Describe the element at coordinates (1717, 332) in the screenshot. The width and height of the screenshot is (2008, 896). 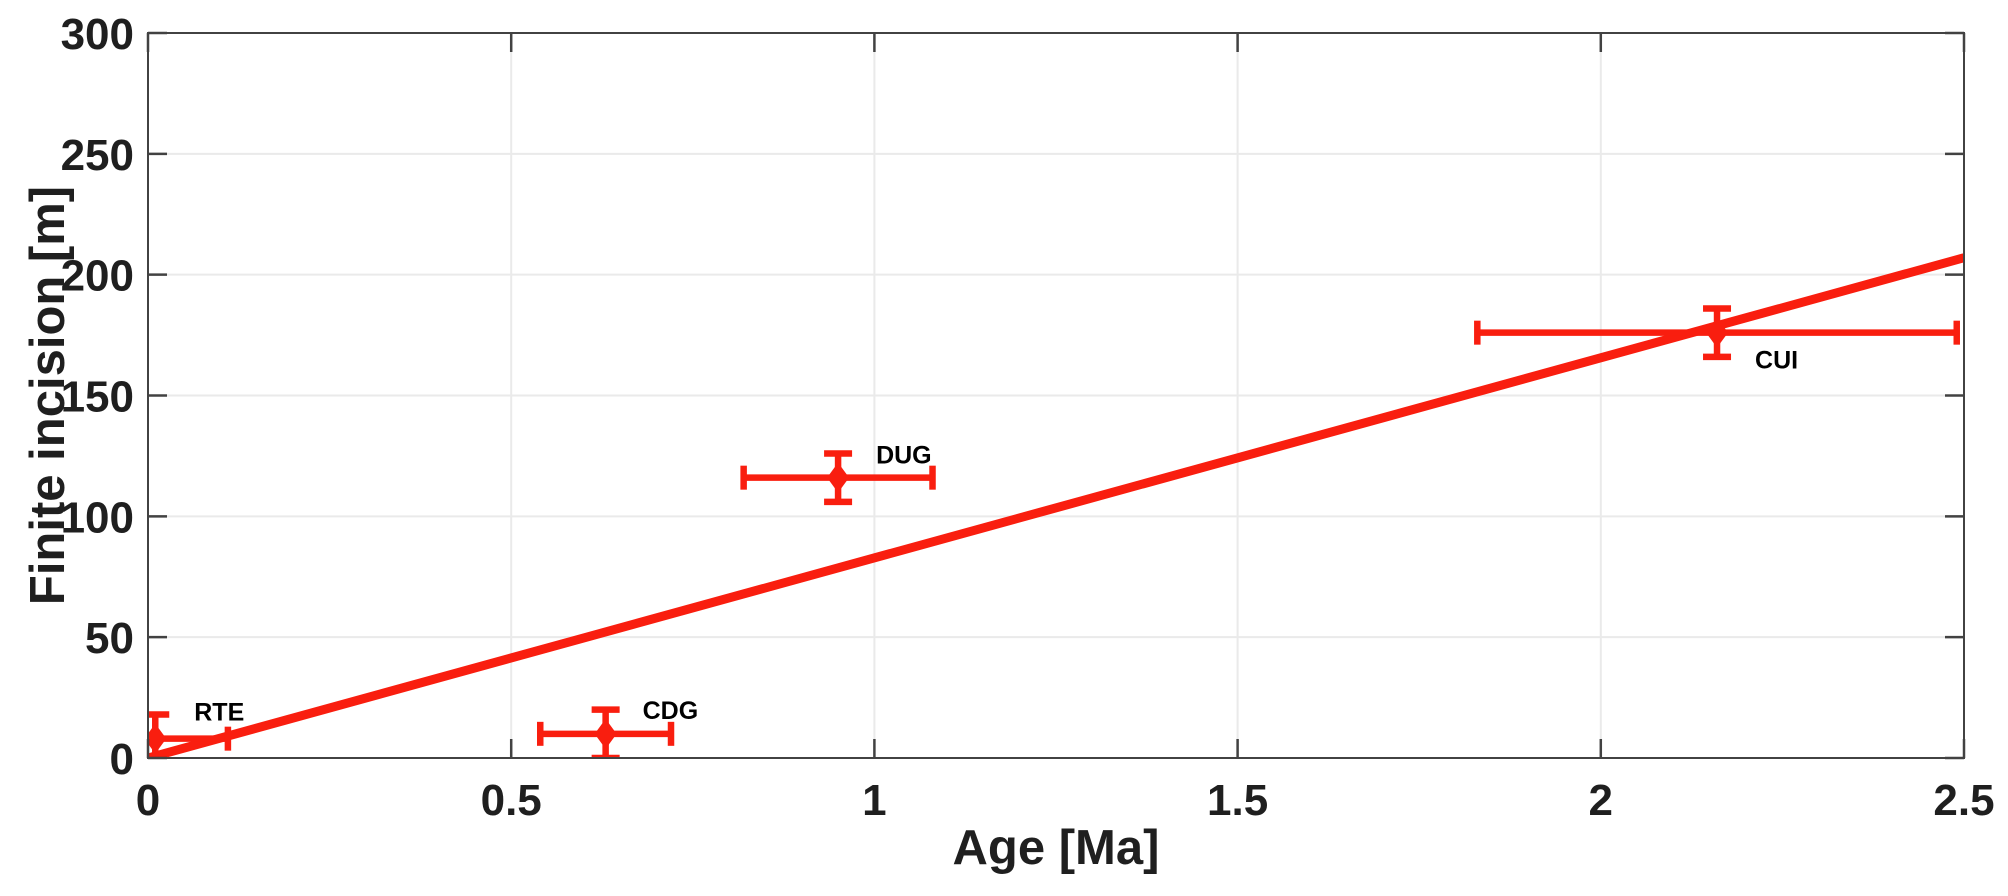
I see `diamond-marker-CUI` at that location.